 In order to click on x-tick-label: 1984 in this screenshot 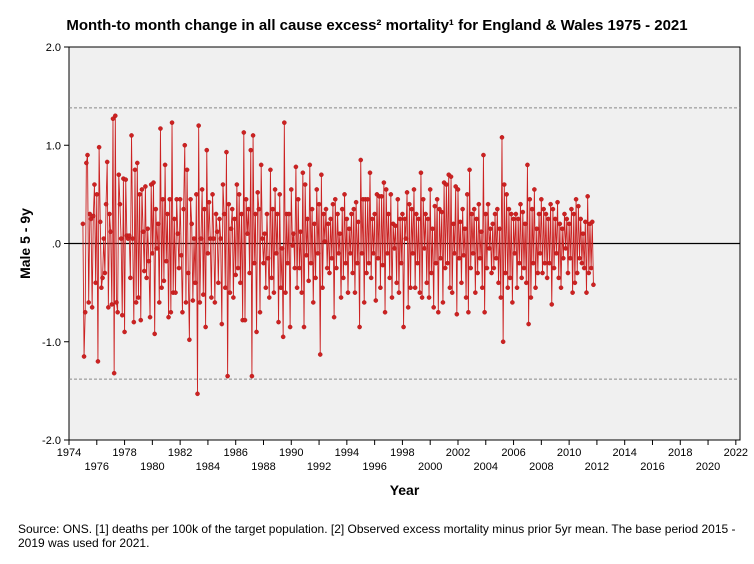, I will do `click(208, 467)`.